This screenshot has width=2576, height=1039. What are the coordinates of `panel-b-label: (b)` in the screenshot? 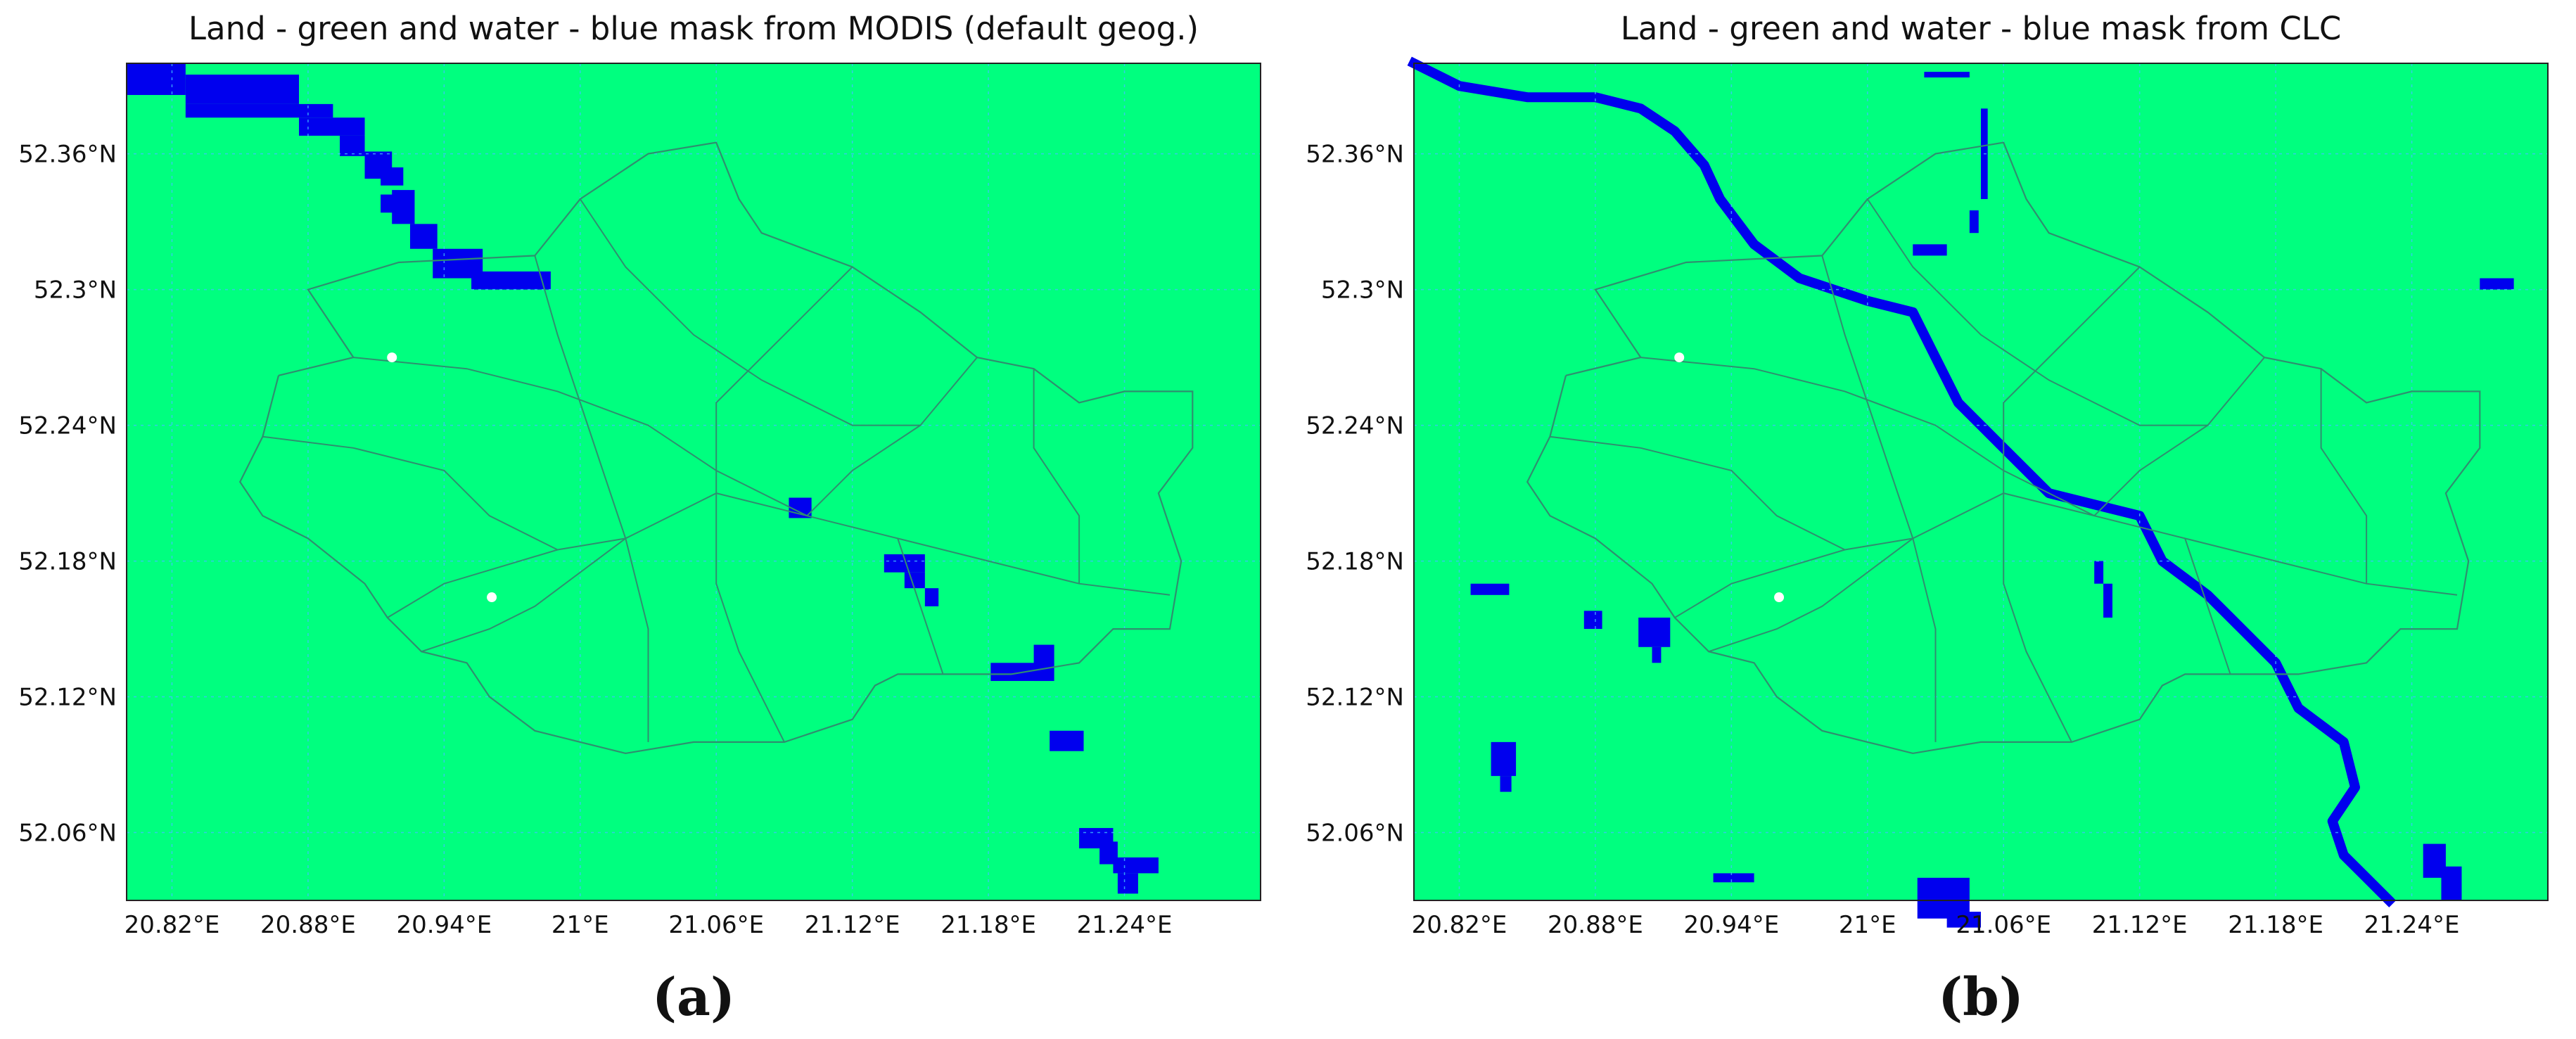 It's located at (1981, 997).